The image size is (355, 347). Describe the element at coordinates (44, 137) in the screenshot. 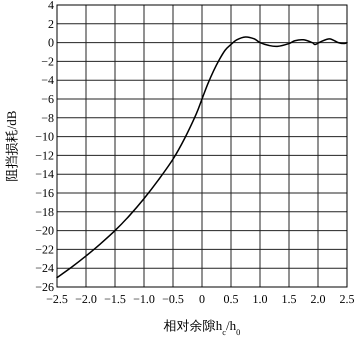

I see `y-tick-label: −10` at that location.